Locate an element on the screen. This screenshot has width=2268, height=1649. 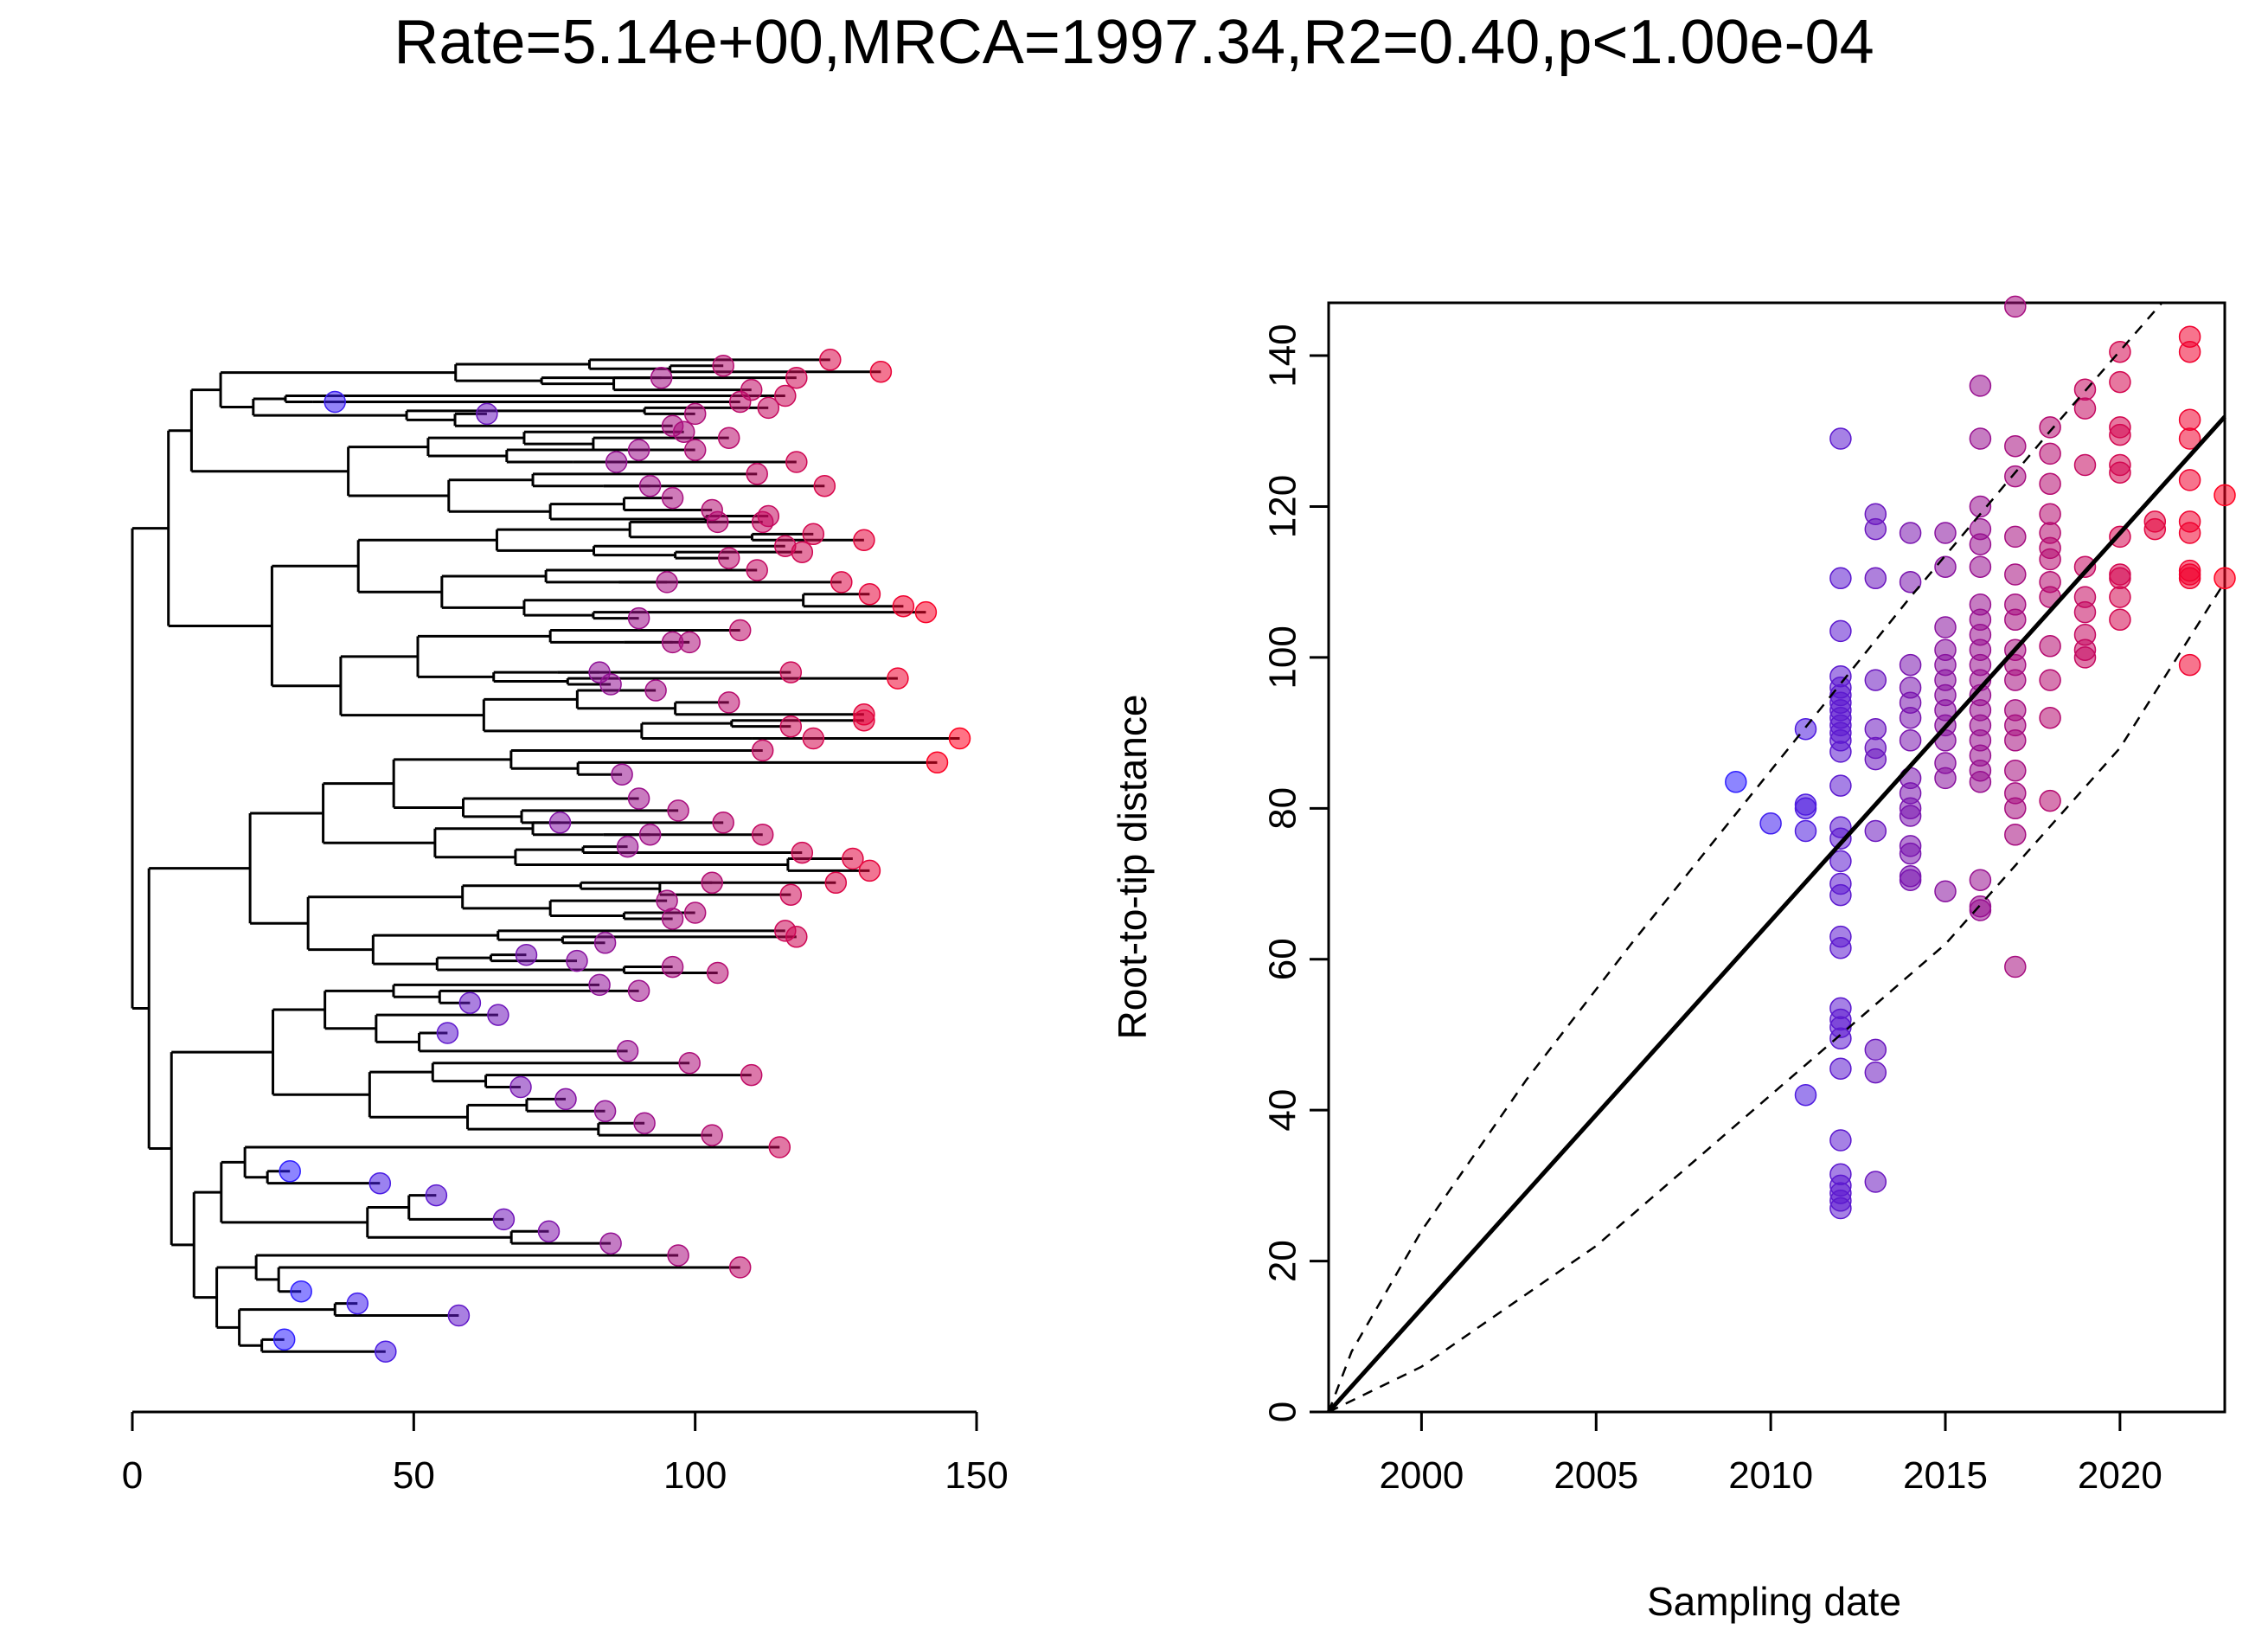
x-tick-label: 2005 is located at coordinates (1596, 1475).